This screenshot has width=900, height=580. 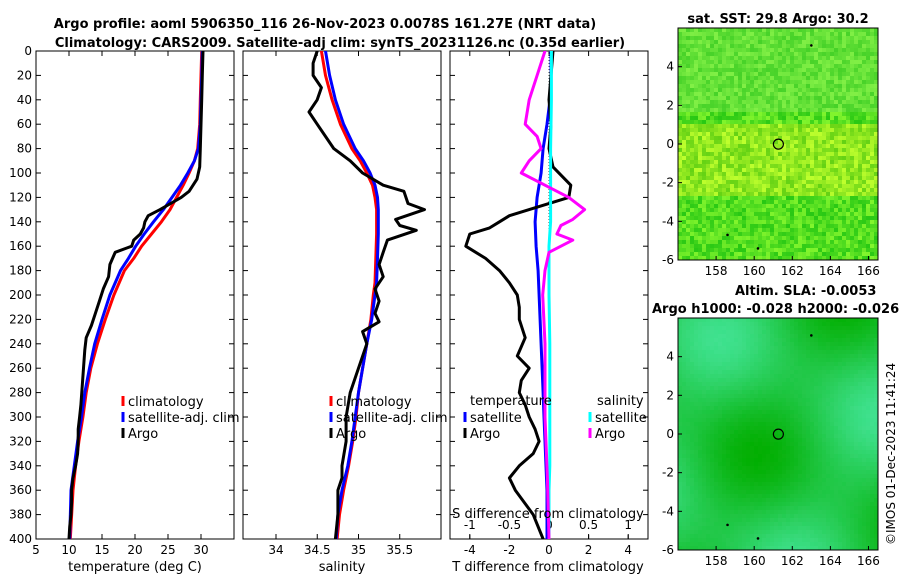 What do you see at coordinates (758, 248) in the screenshot?
I see `float-dot` at bounding box center [758, 248].